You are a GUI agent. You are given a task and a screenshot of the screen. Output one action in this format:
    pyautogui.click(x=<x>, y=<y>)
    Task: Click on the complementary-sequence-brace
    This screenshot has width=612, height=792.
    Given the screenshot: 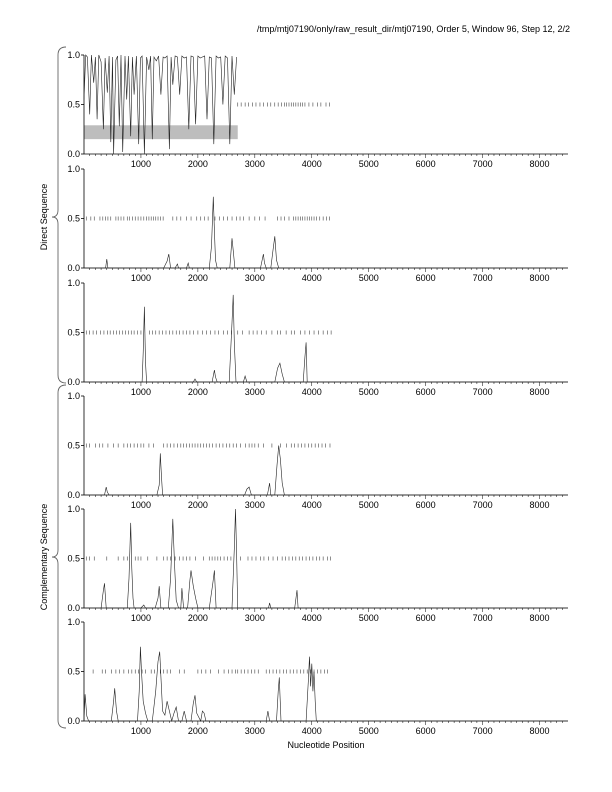 What is the action you would take?
    pyautogui.click(x=59, y=556)
    